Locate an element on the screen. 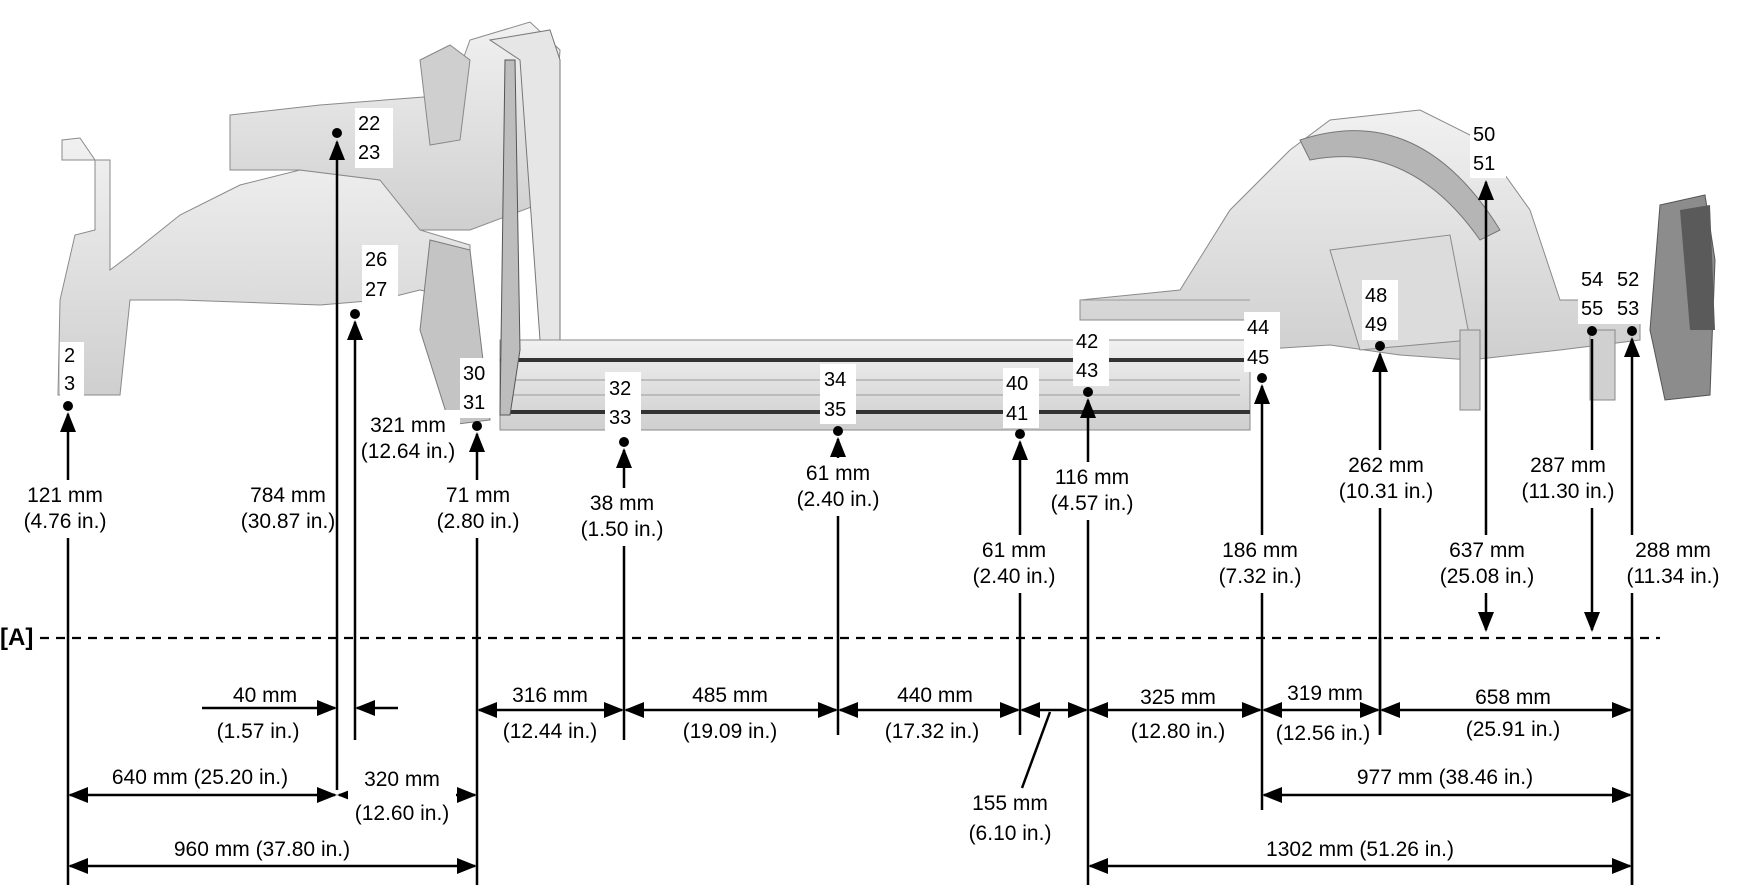  dim-1302mm: 1302 mm (51.26 in.) is located at coordinates (1360, 849).